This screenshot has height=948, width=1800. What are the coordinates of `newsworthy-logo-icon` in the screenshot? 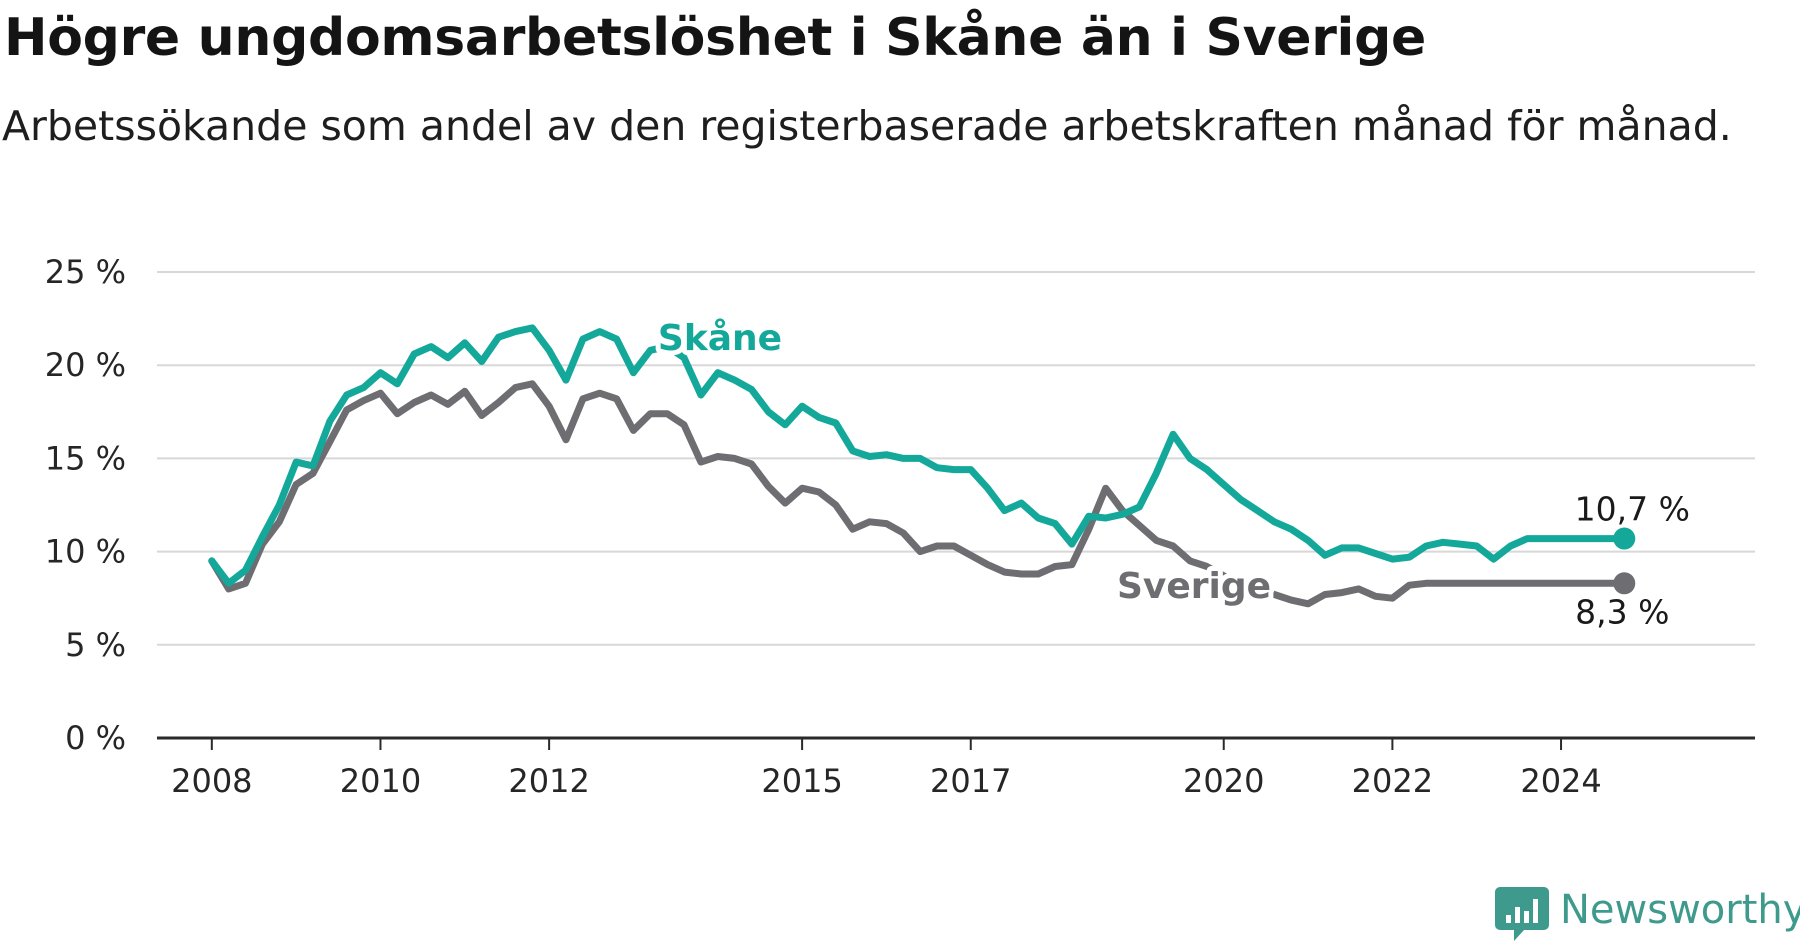 It's located at (1522, 914).